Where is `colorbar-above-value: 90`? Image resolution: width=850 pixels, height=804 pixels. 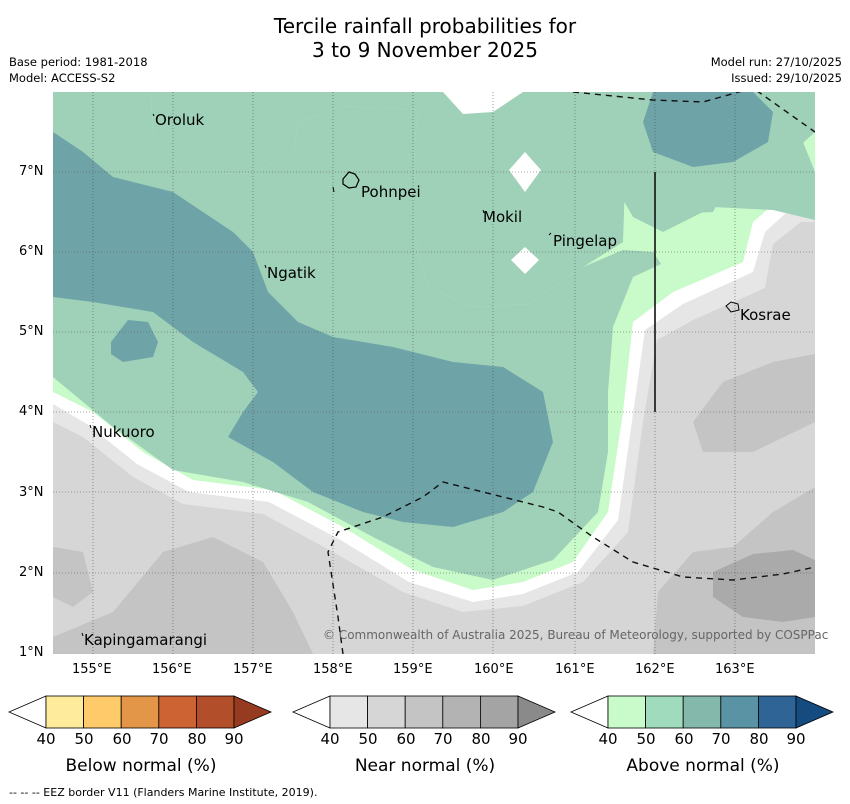 colorbar-above-value: 90 is located at coordinates (796, 739).